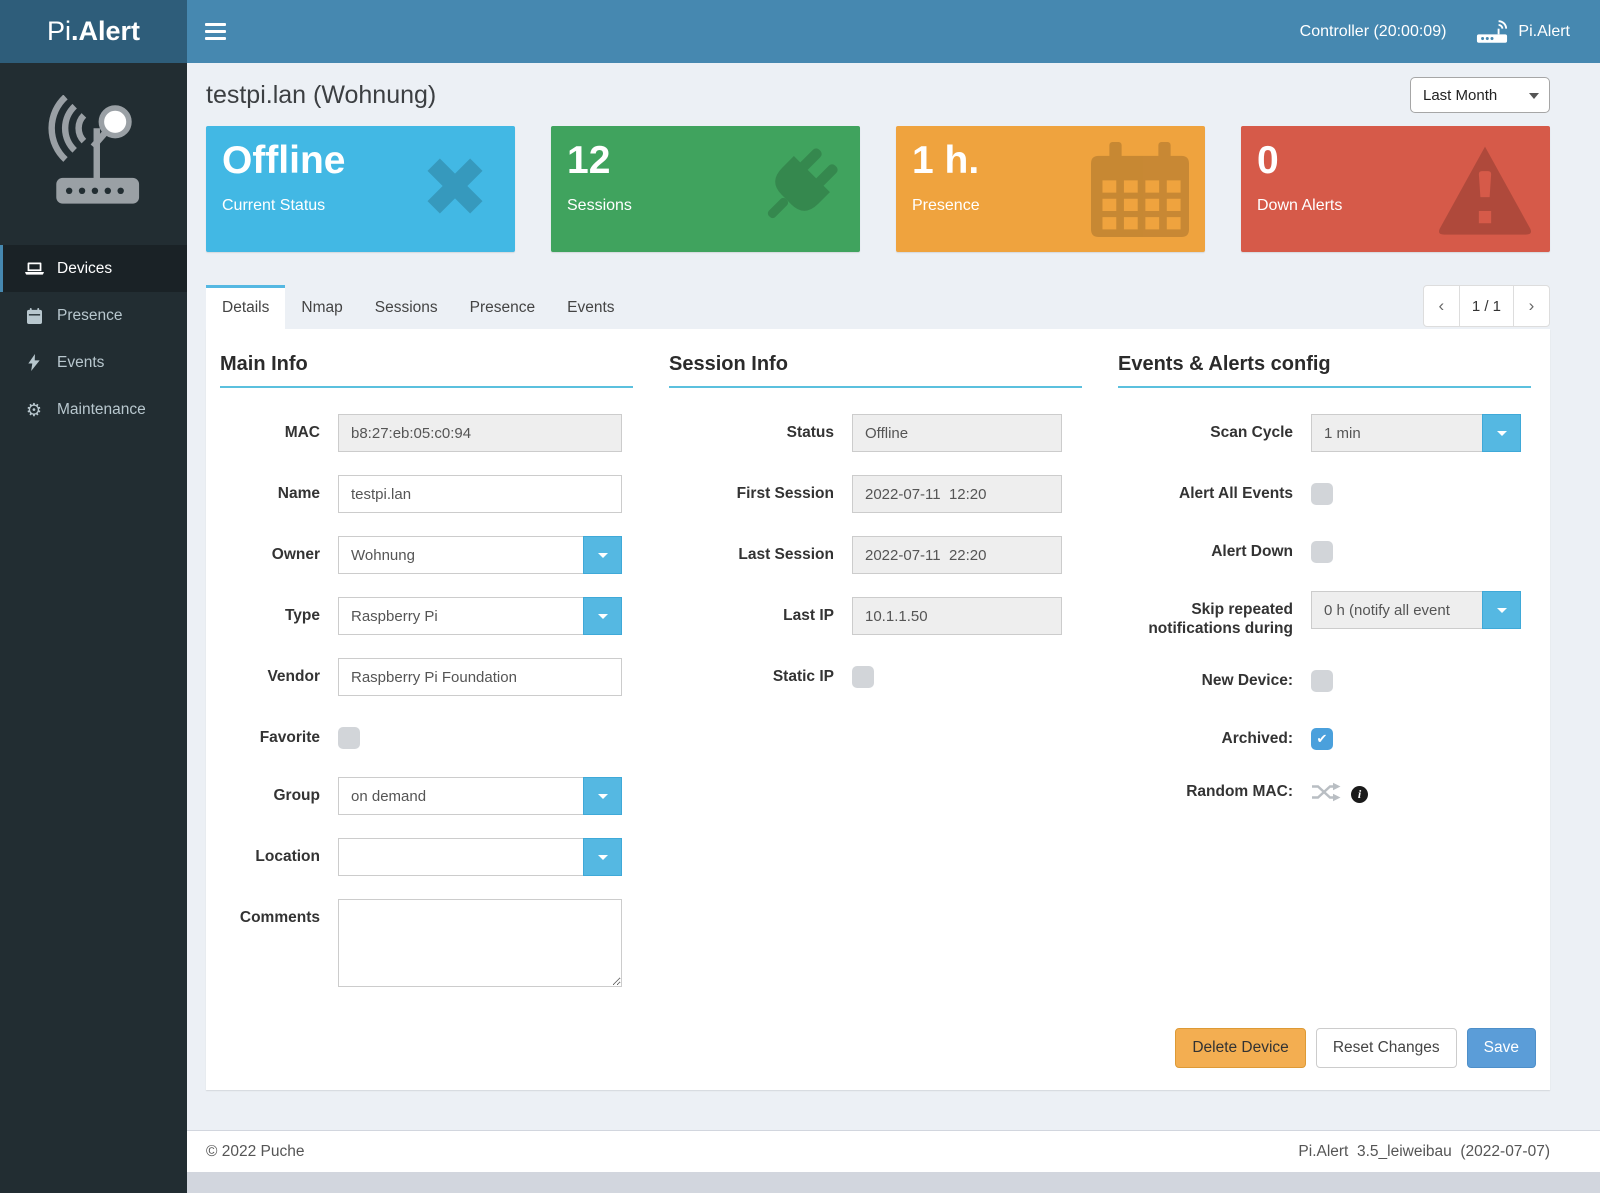 This screenshot has width=1600, height=1193. What do you see at coordinates (1501, 433) in the screenshot?
I see `scan-cycle-dropdown-button` at bounding box center [1501, 433].